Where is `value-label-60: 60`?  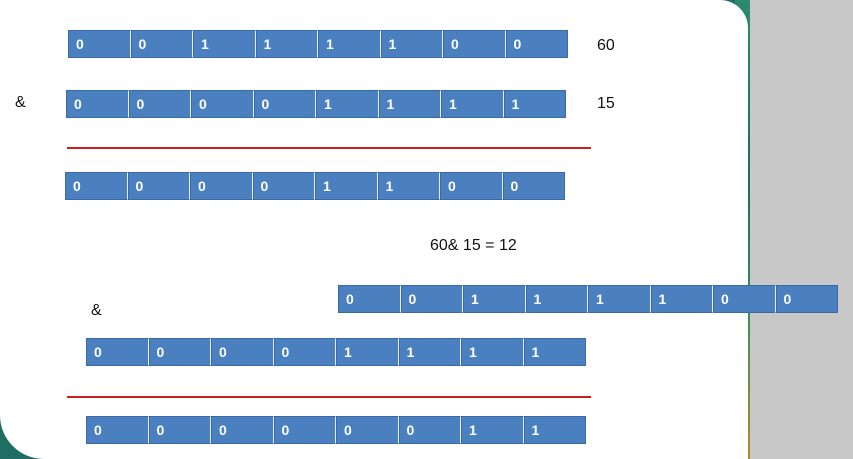 value-label-60: 60 is located at coordinates (606, 45).